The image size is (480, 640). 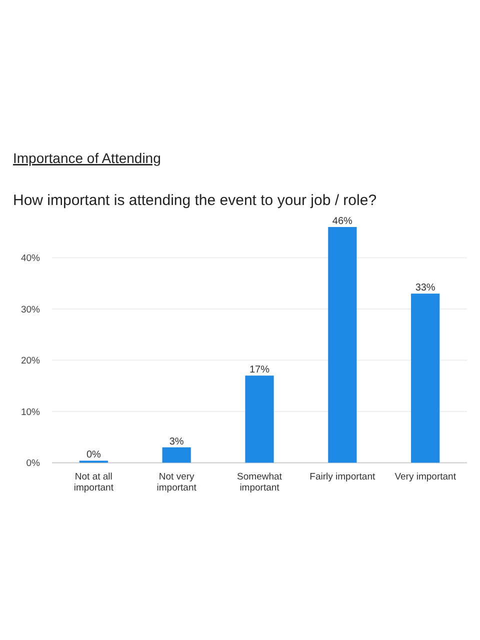 I want to click on chart-title: Importance of Attending, so click(x=87, y=158).